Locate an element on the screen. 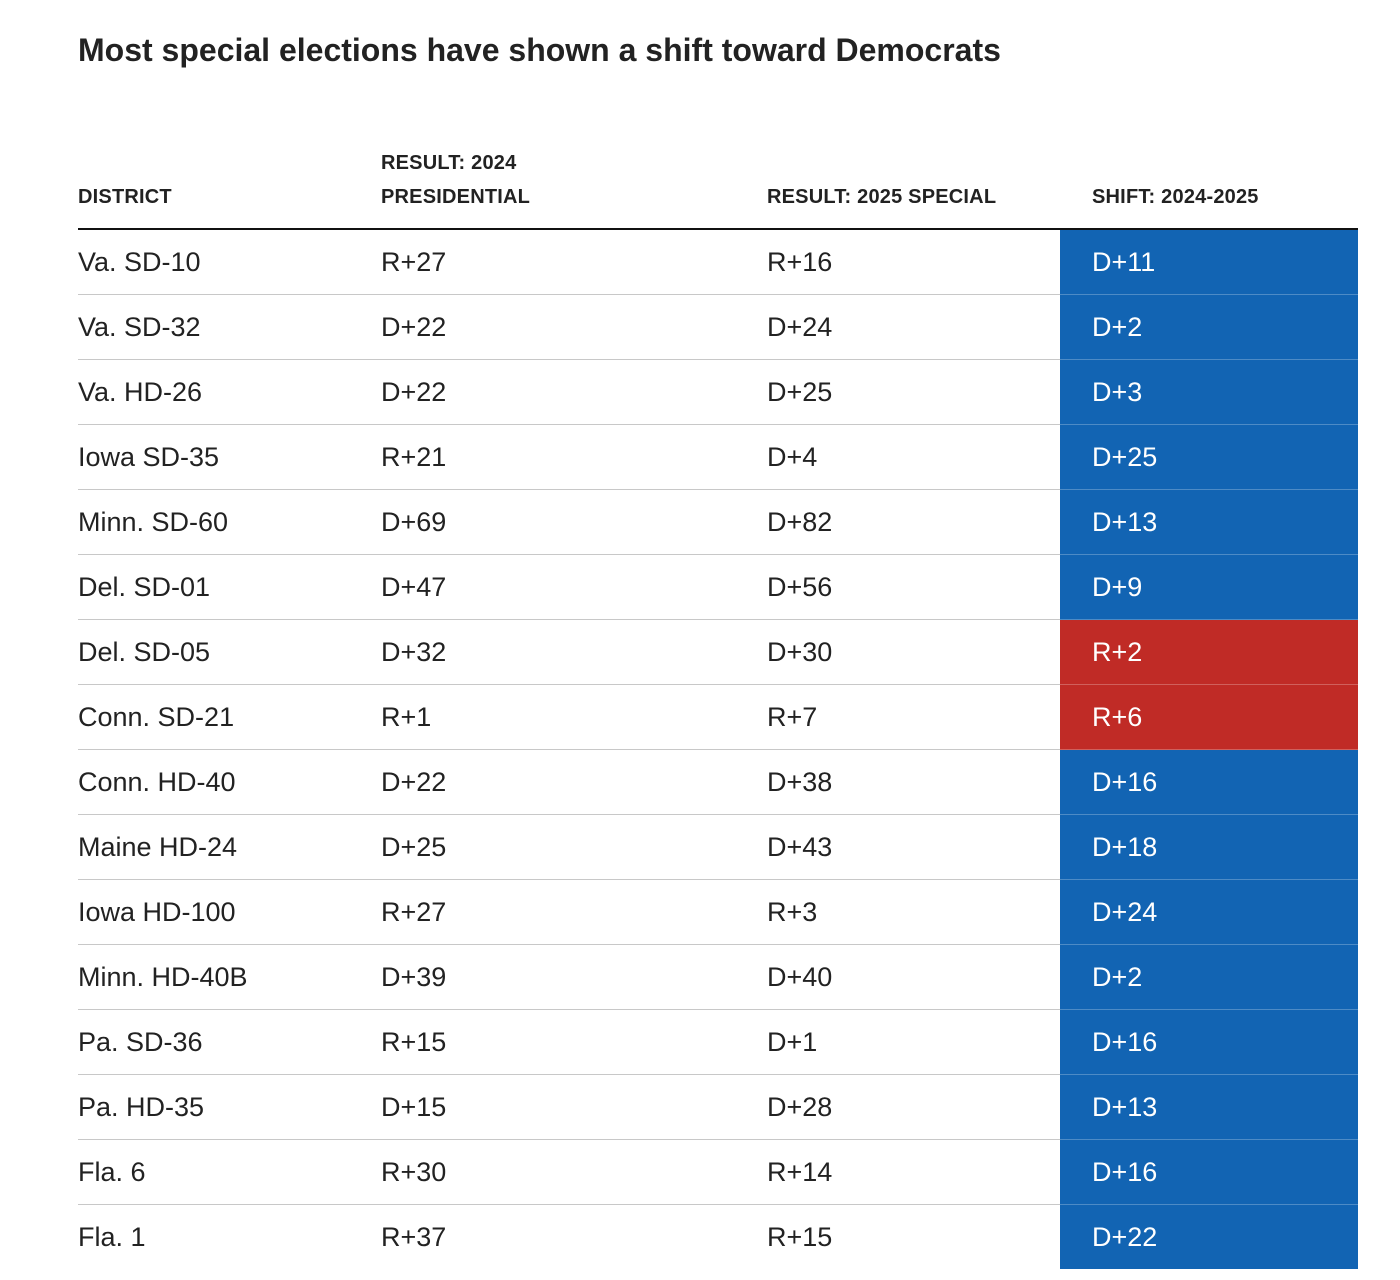  district-cell: Minn. HD-40B is located at coordinates (229, 977).